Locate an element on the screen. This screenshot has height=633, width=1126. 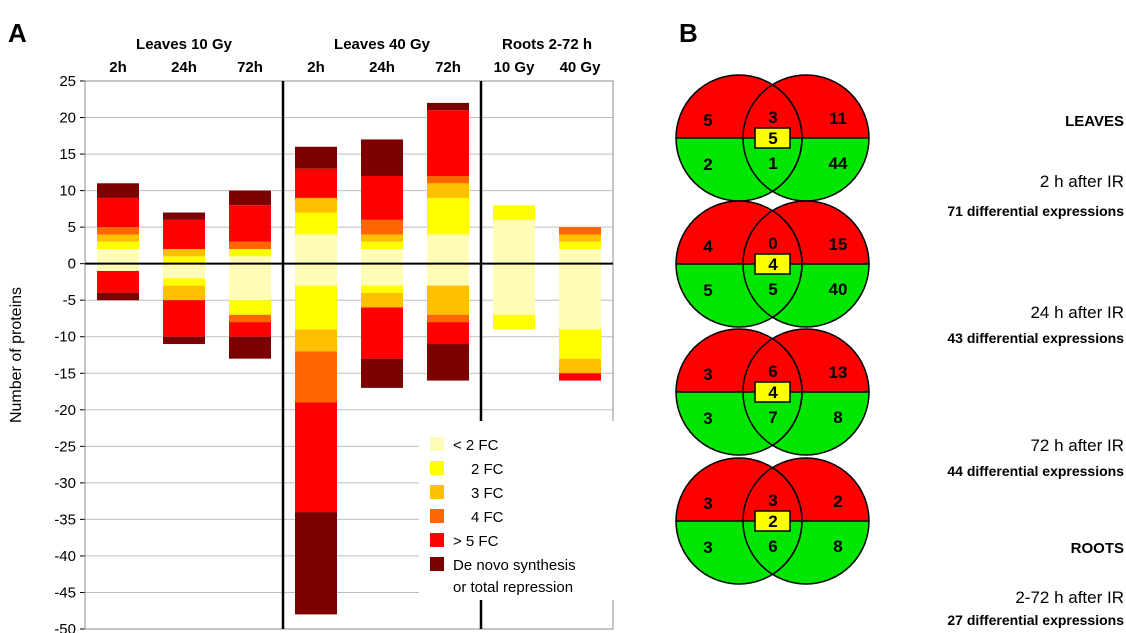
y-tick-label: -25 is located at coordinates (65, 446).